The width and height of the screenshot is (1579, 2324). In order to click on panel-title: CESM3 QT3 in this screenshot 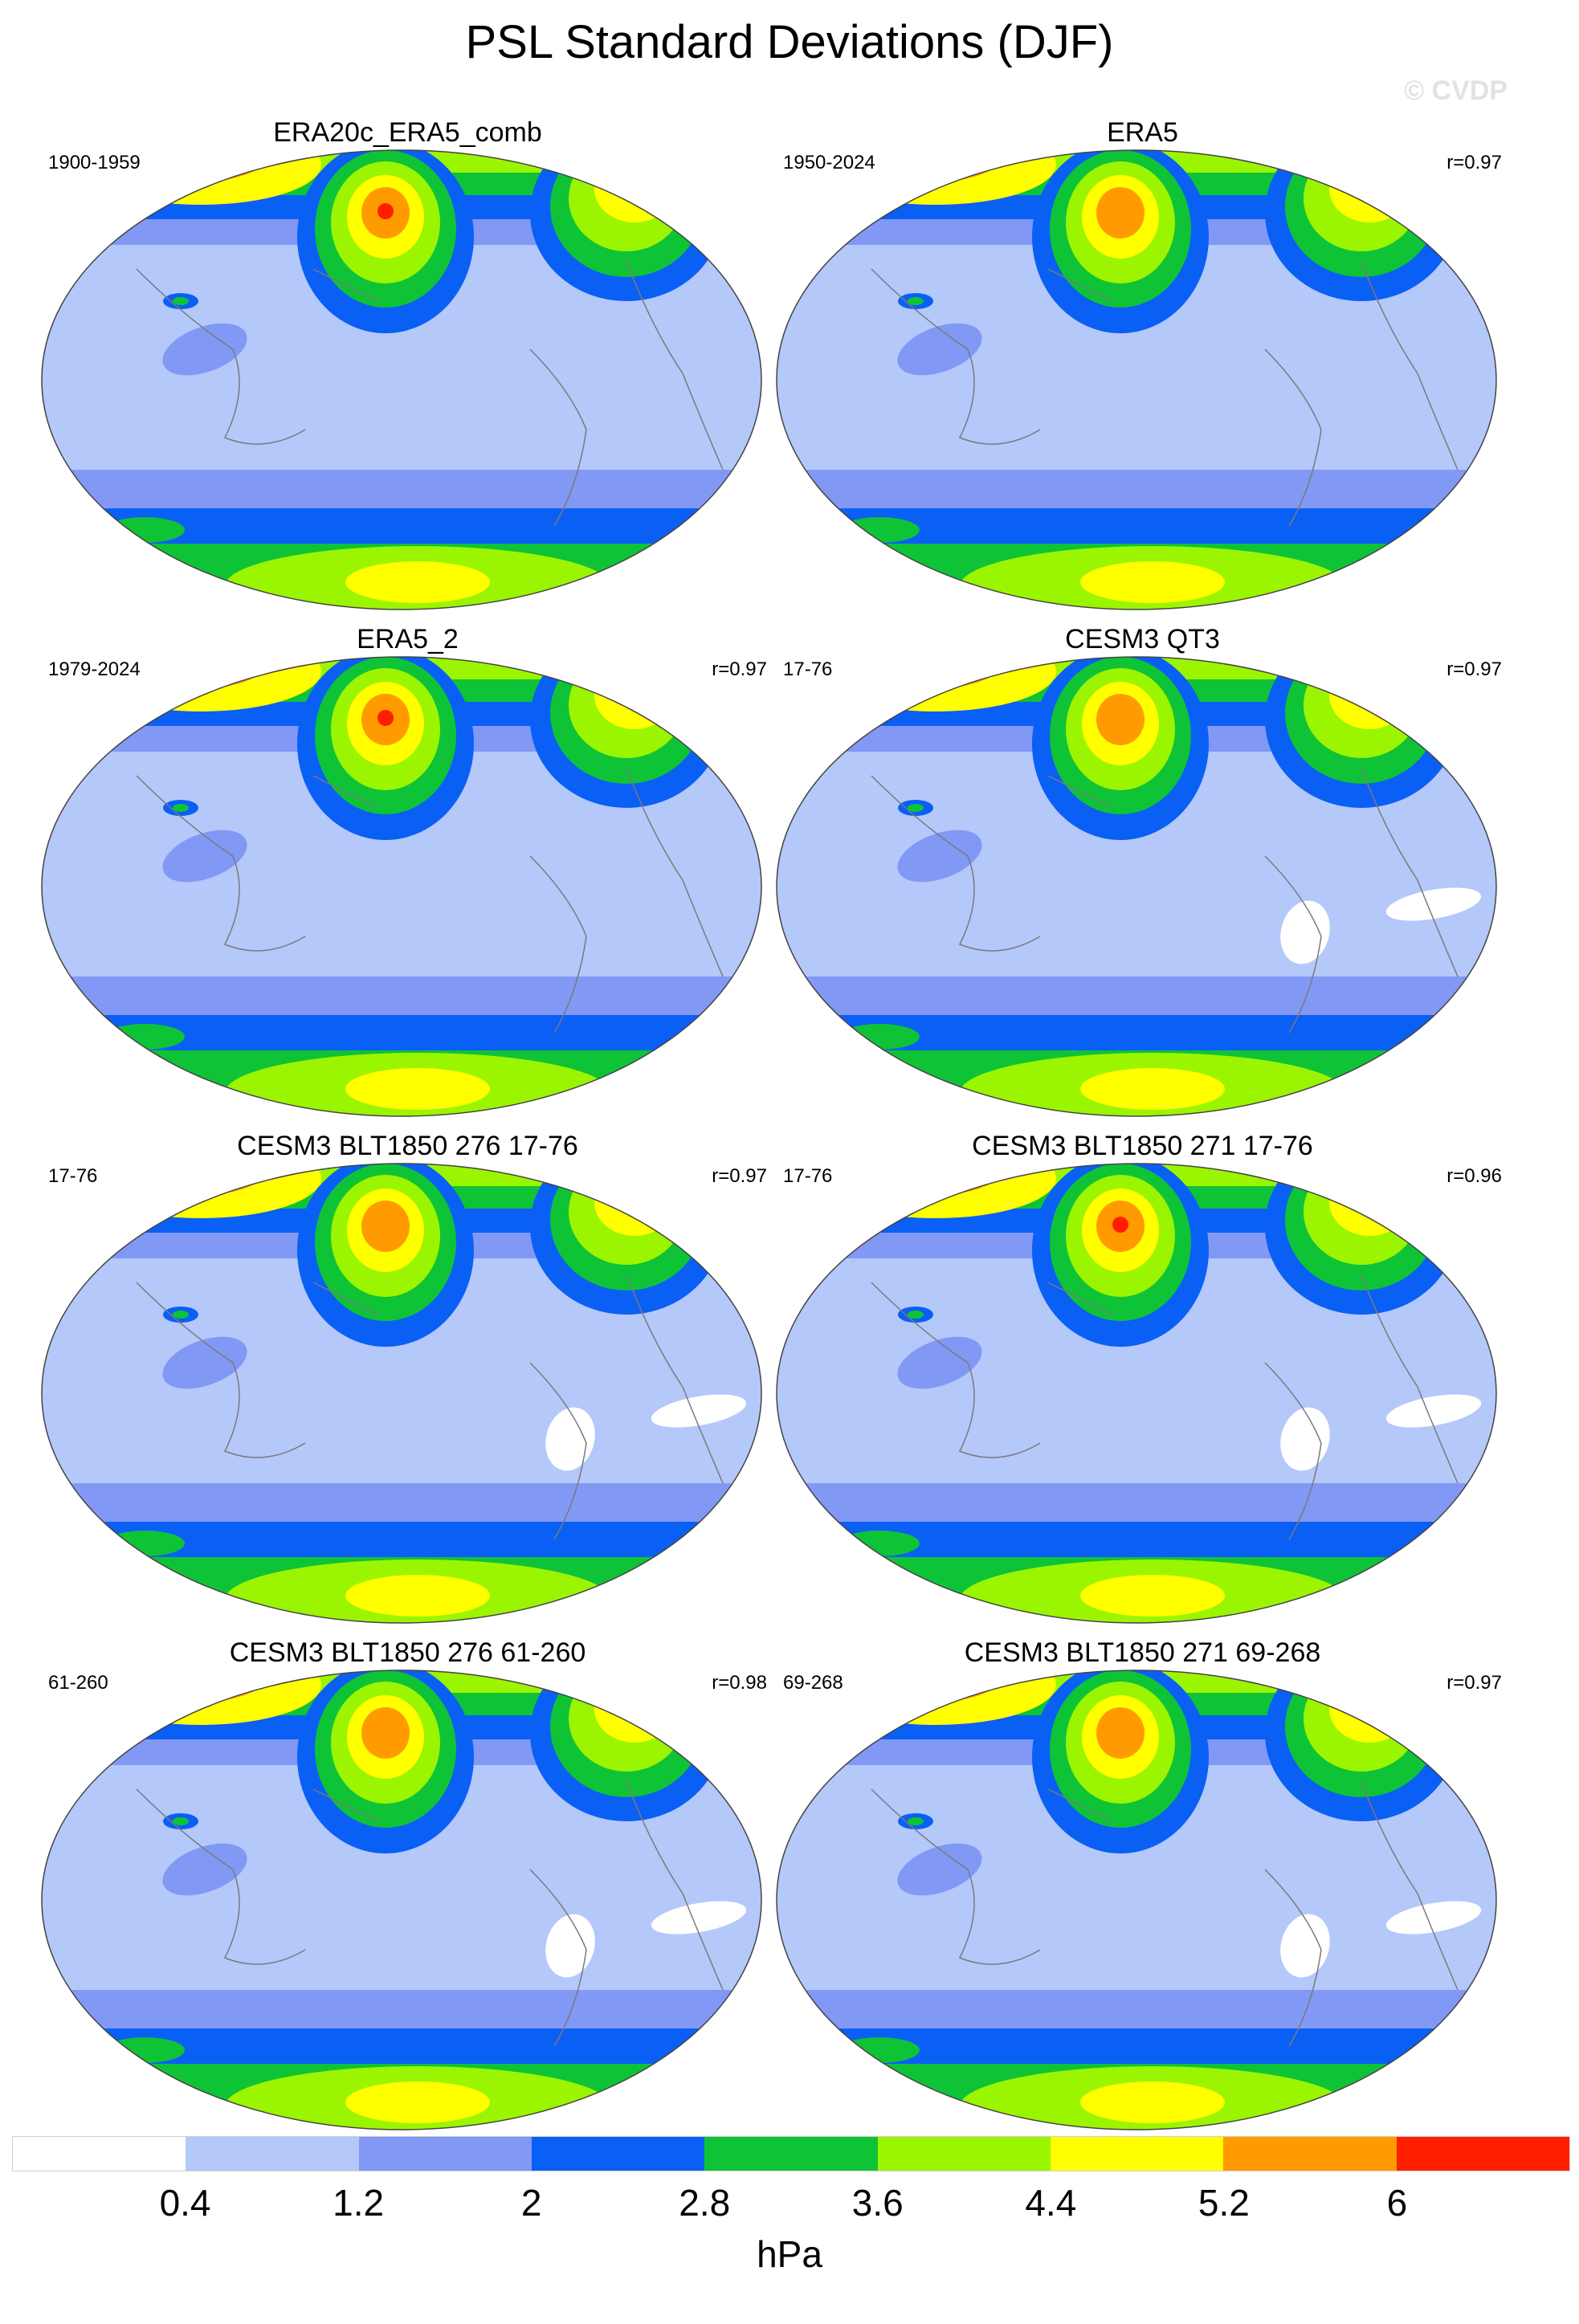, I will do `click(1142, 639)`.